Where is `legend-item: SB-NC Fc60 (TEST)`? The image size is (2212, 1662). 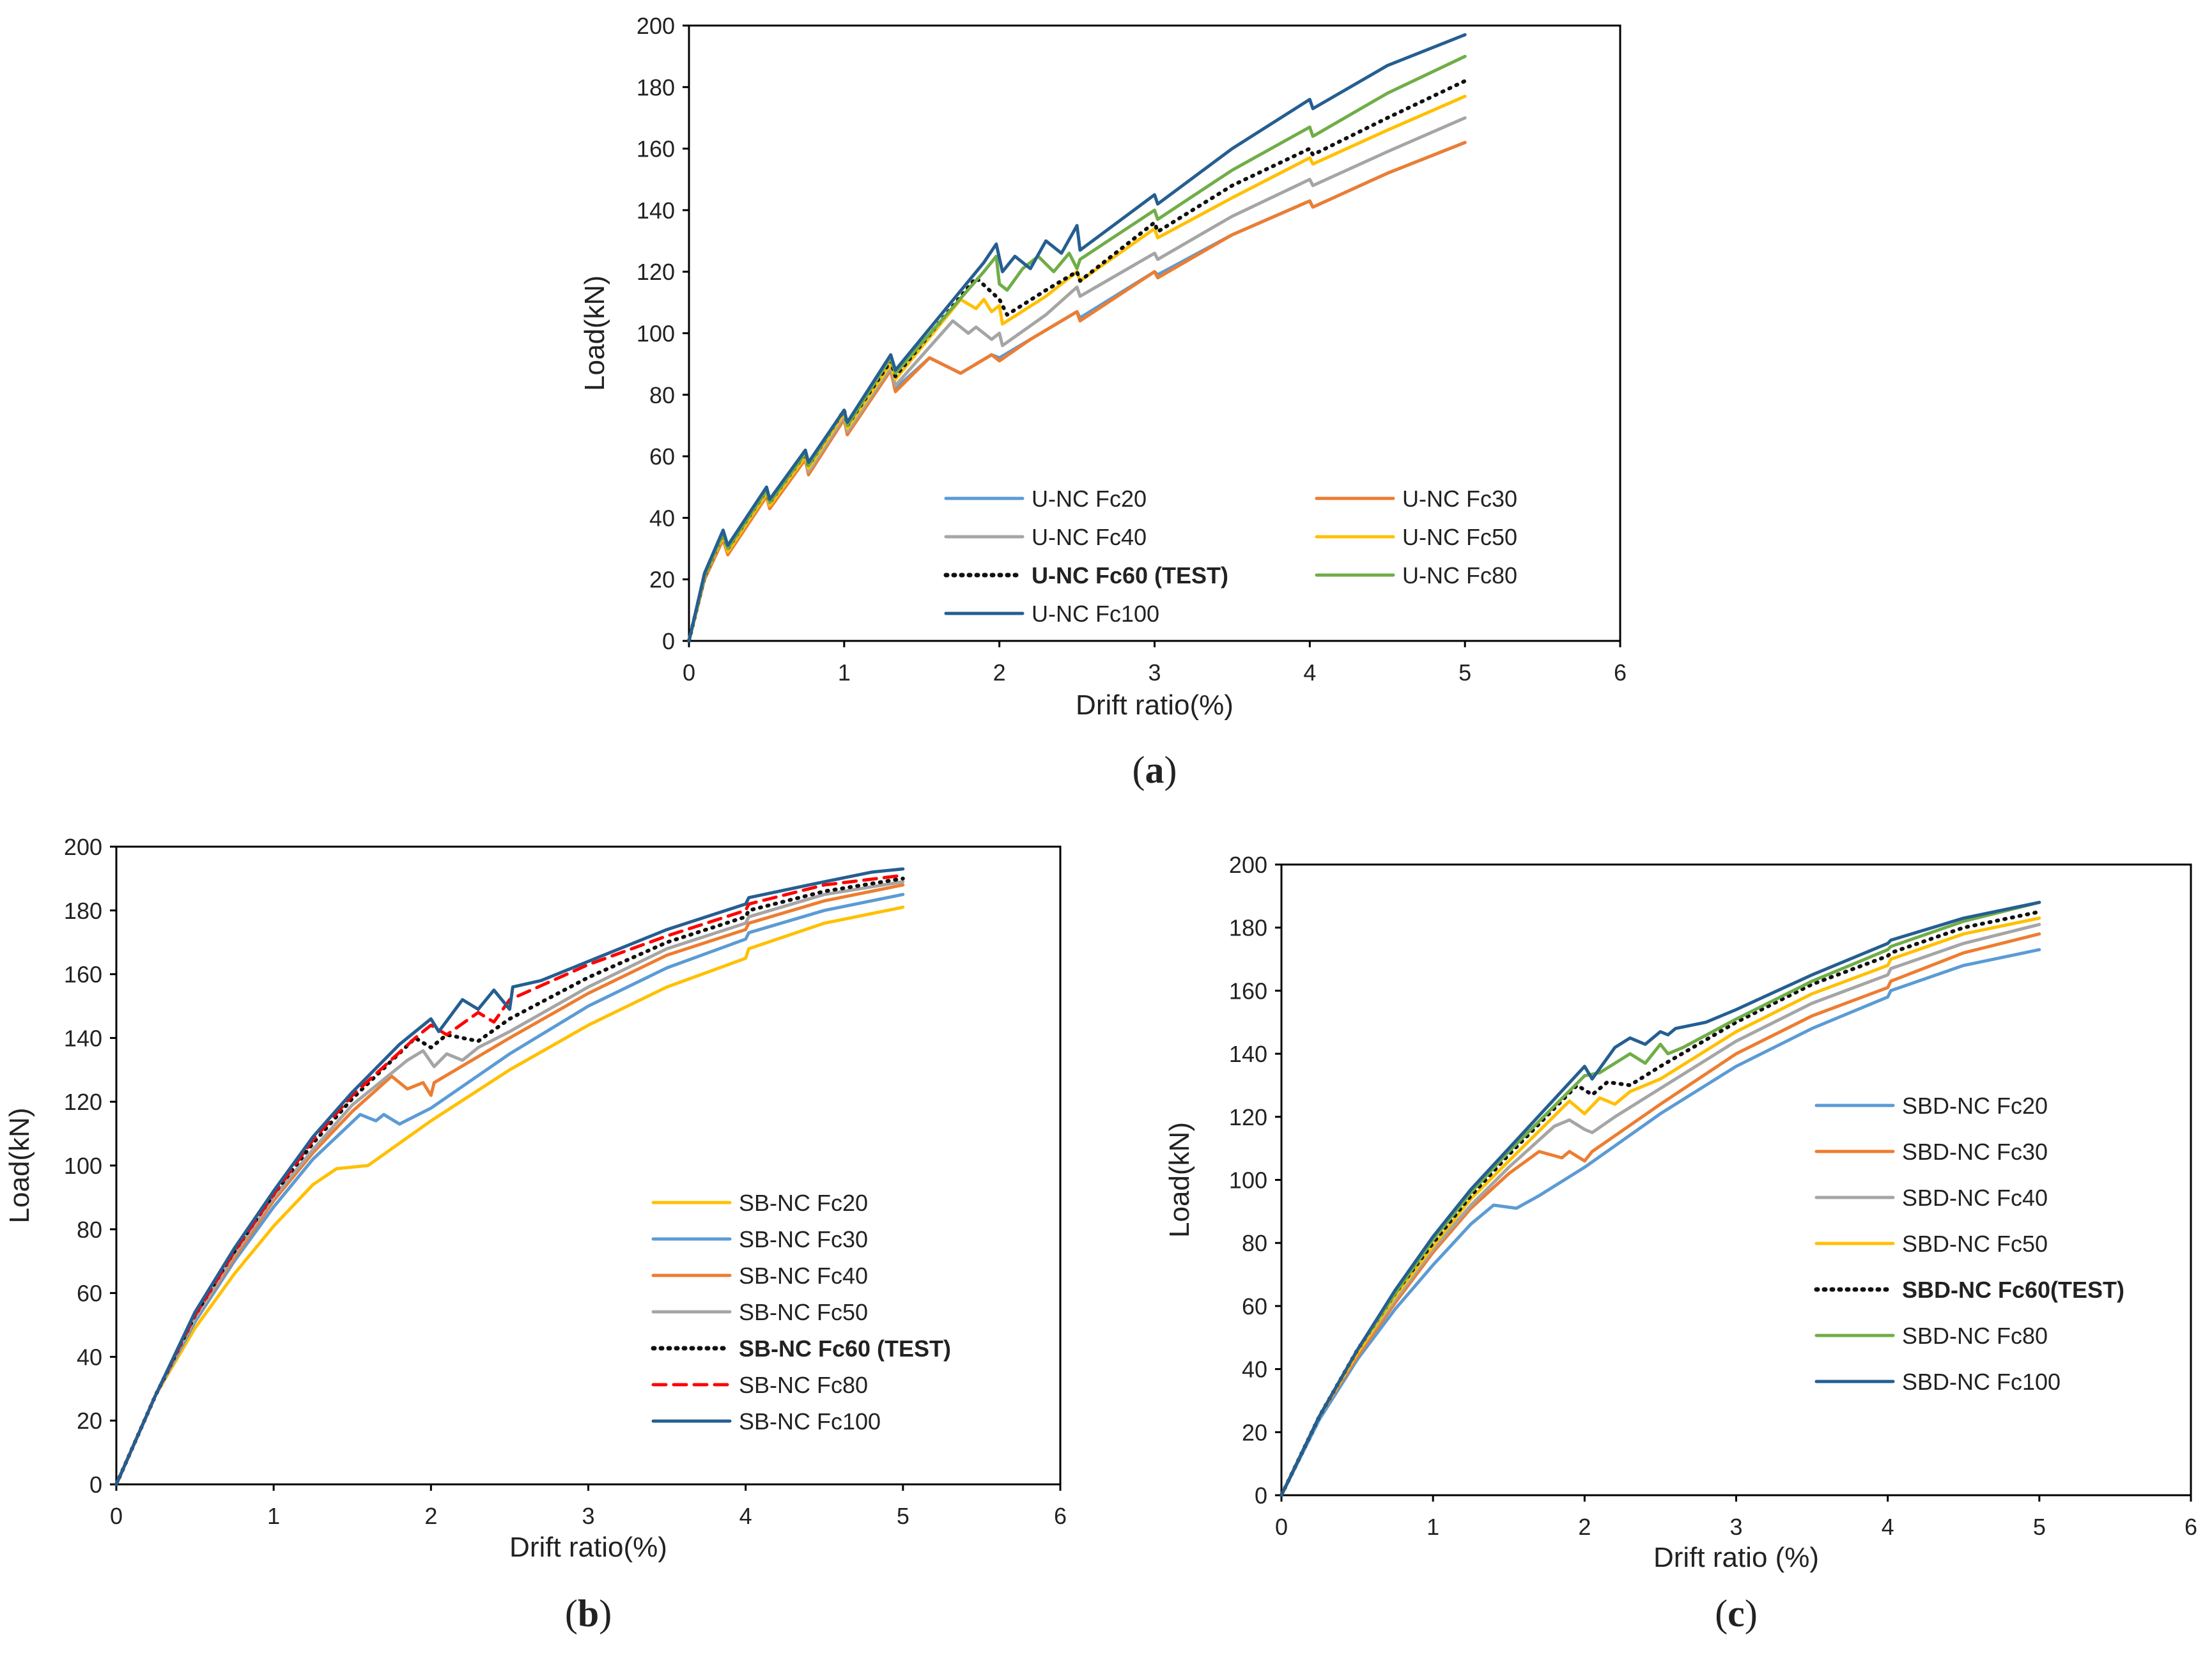 legend-item: SB-NC Fc60 (TEST) is located at coordinates (801, 1348).